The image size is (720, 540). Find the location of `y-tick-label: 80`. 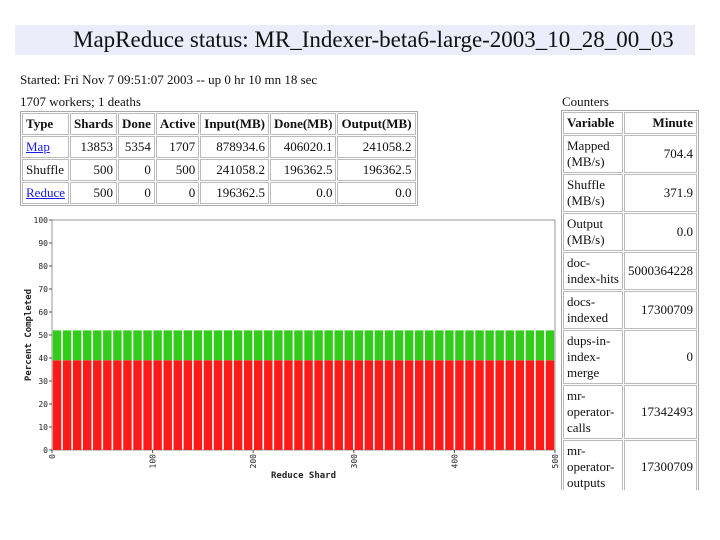

y-tick-label: 80 is located at coordinates (43, 266).